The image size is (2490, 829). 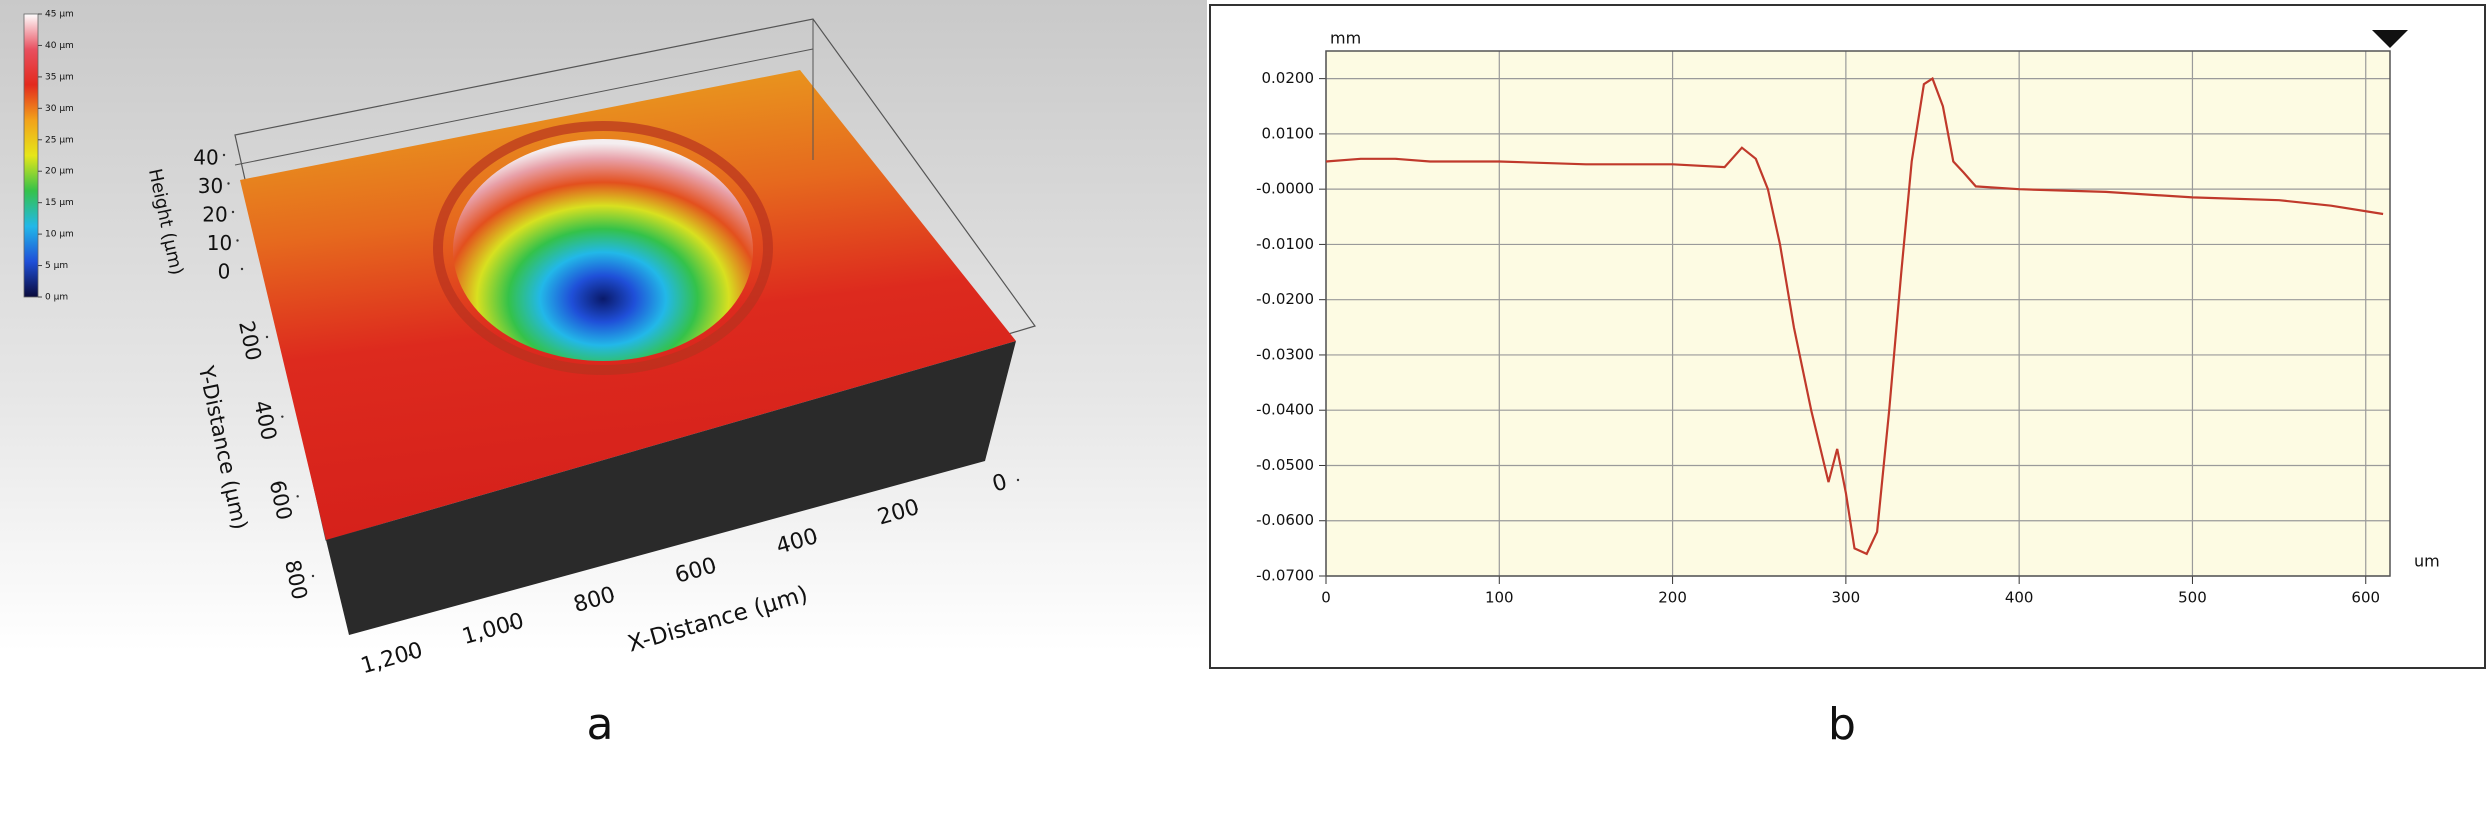 What do you see at coordinates (31, 155) in the screenshot?
I see `colorbar` at bounding box center [31, 155].